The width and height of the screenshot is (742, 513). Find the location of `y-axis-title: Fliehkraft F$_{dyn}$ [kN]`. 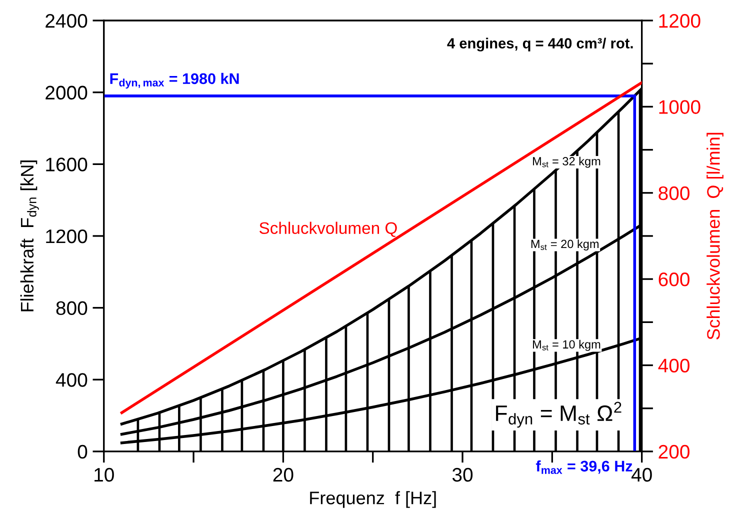

y-axis-title: Fliehkraft F$_{dyn}$ [kN] is located at coordinates (29, 236).